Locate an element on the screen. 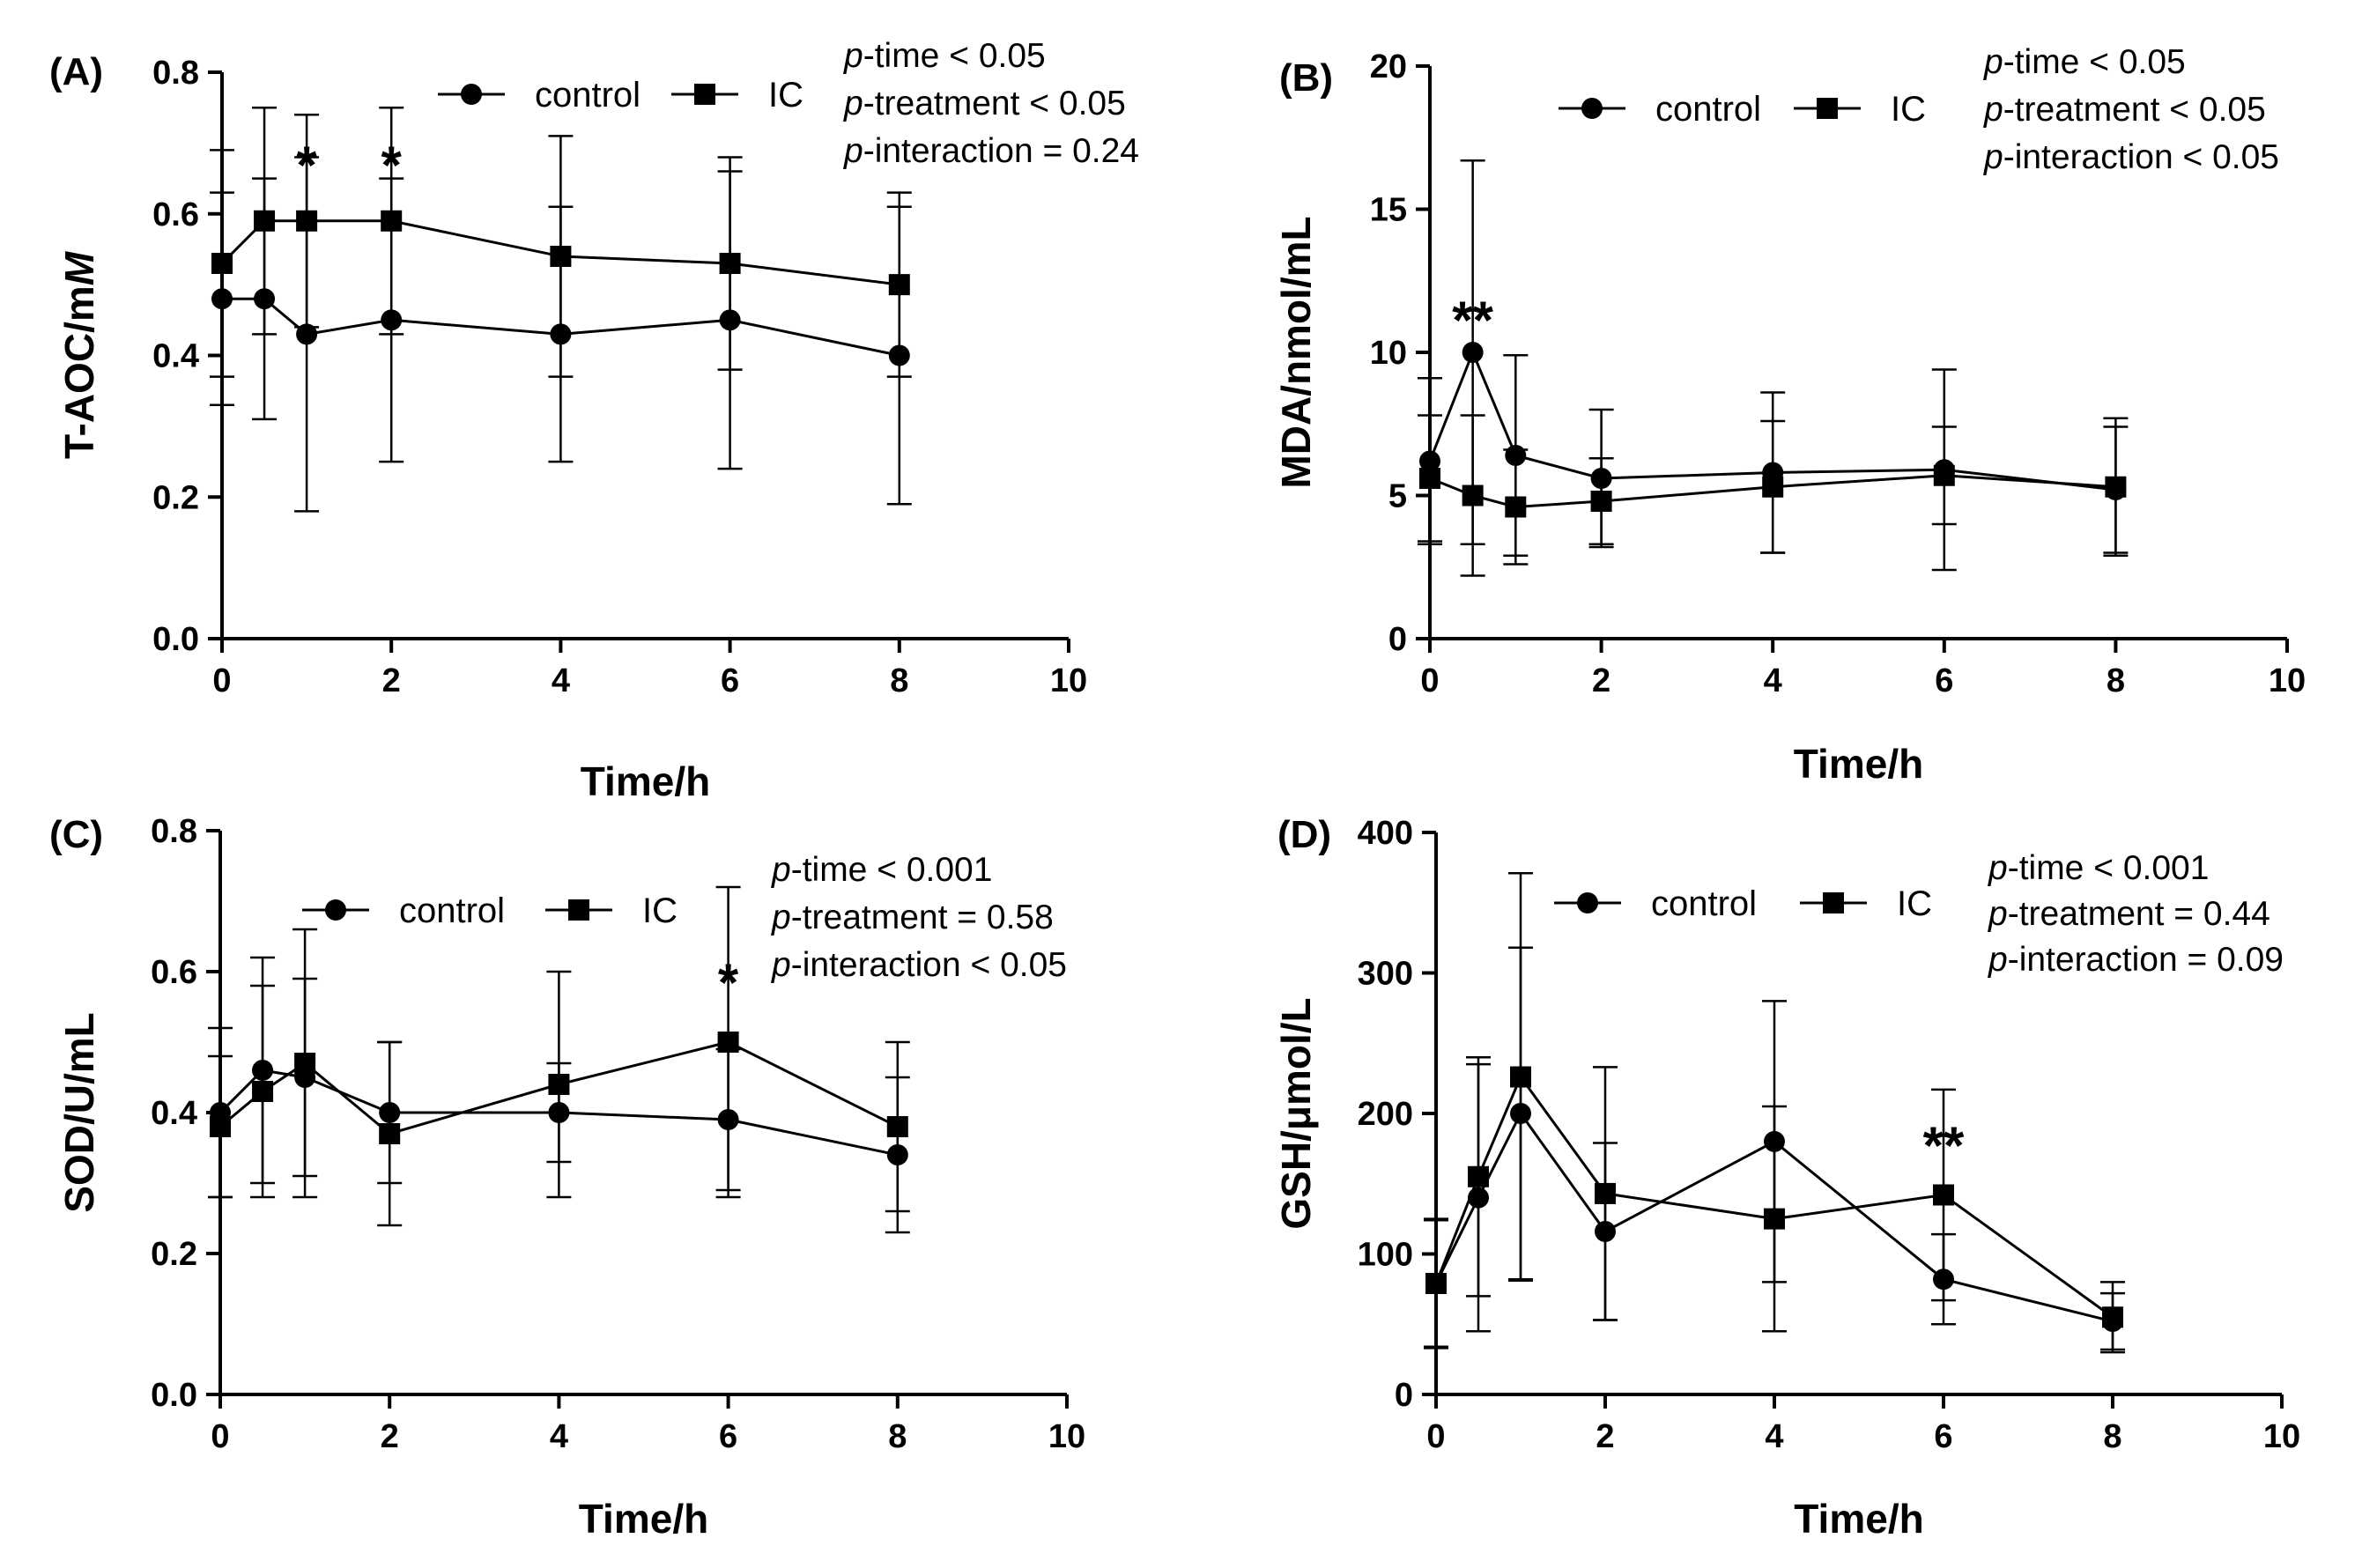 The image size is (2362, 1568). y-axis-title: T-AOC/mM is located at coordinates (79, 354).